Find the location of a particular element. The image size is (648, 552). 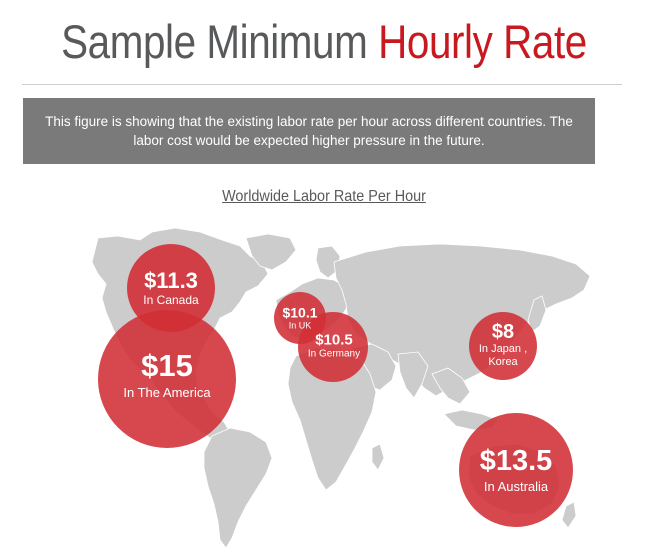

greenland-landmass is located at coordinates (271, 252).